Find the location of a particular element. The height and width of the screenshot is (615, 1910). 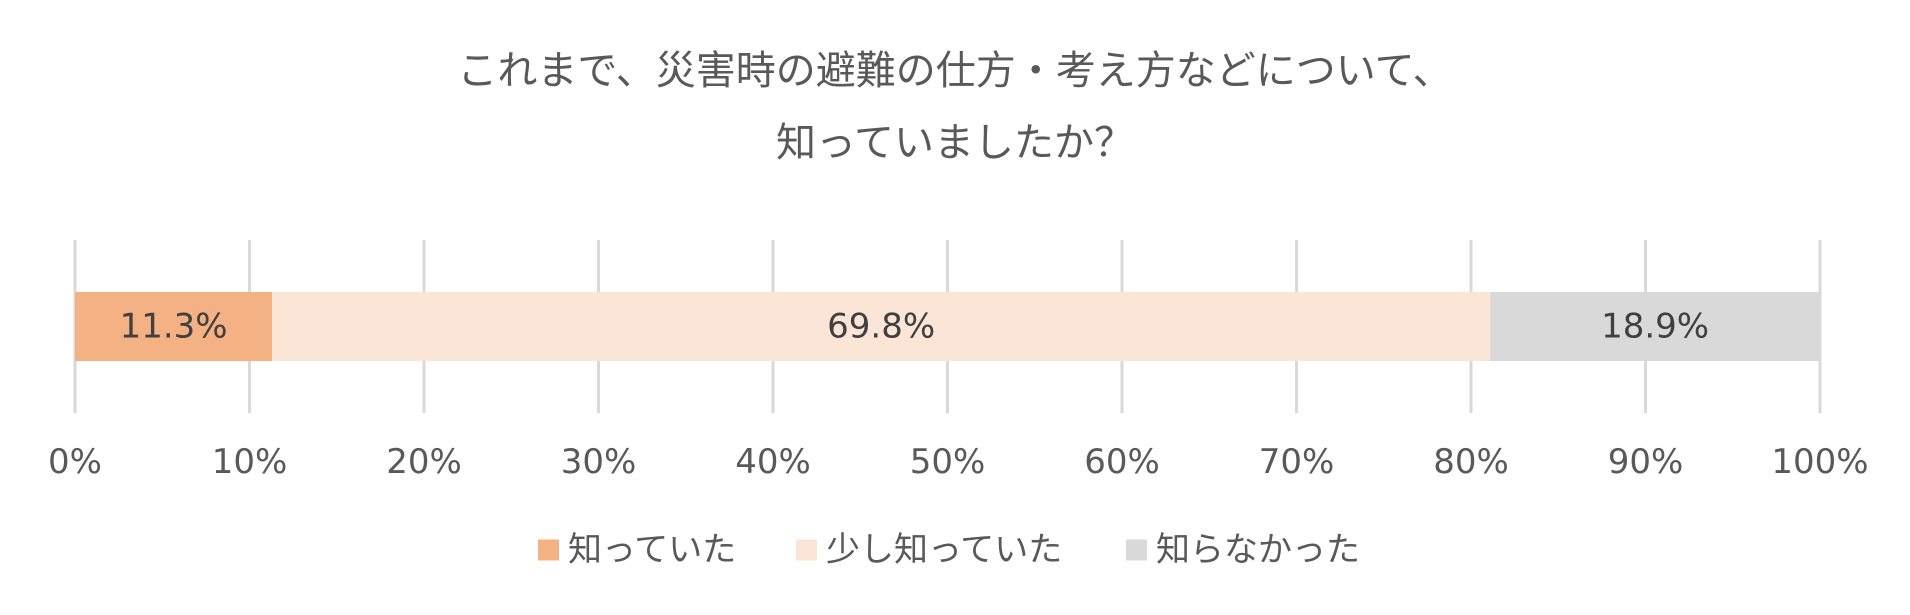

chart-title: これまで、災害時の避難の仕方・考え方などについて、 知っていましたか？ is located at coordinates (954, 107).